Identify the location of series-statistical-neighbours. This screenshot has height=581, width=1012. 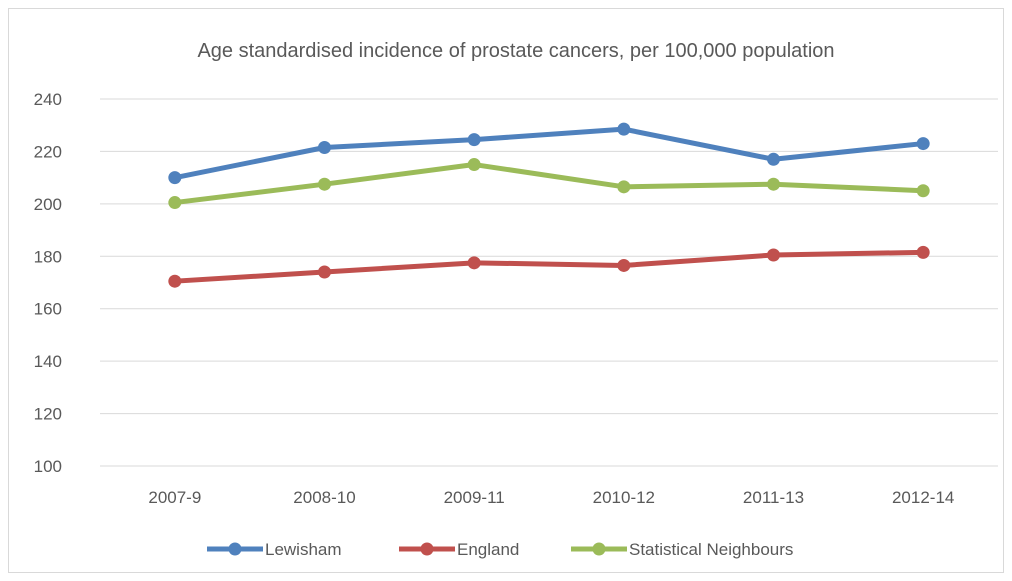
(549, 184).